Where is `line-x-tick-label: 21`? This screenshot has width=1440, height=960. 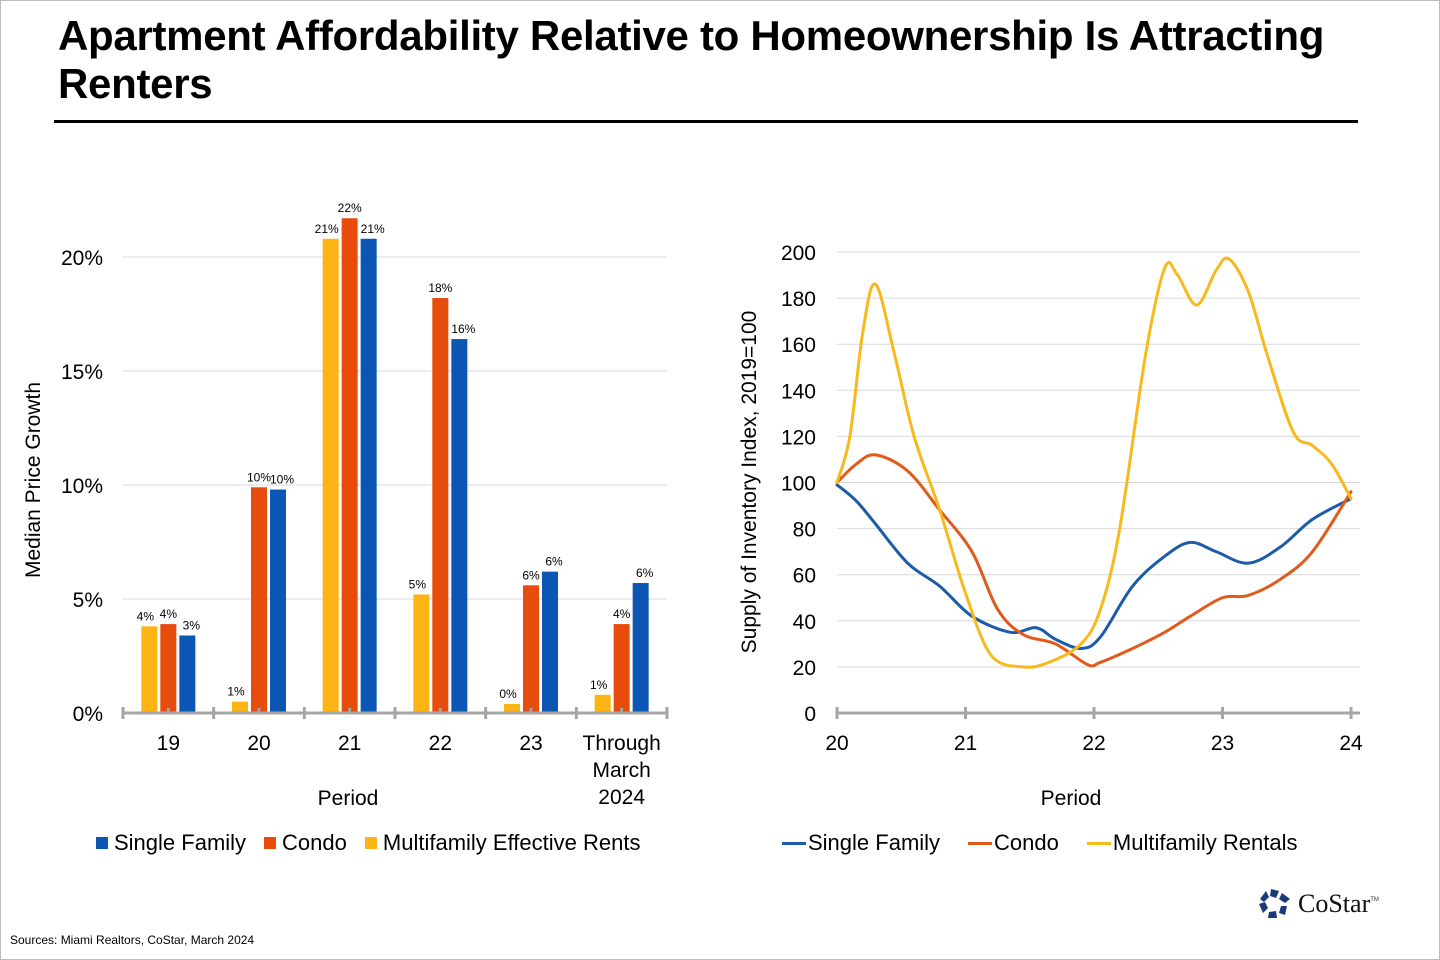
line-x-tick-label: 21 is located at coordinates (965, 743).